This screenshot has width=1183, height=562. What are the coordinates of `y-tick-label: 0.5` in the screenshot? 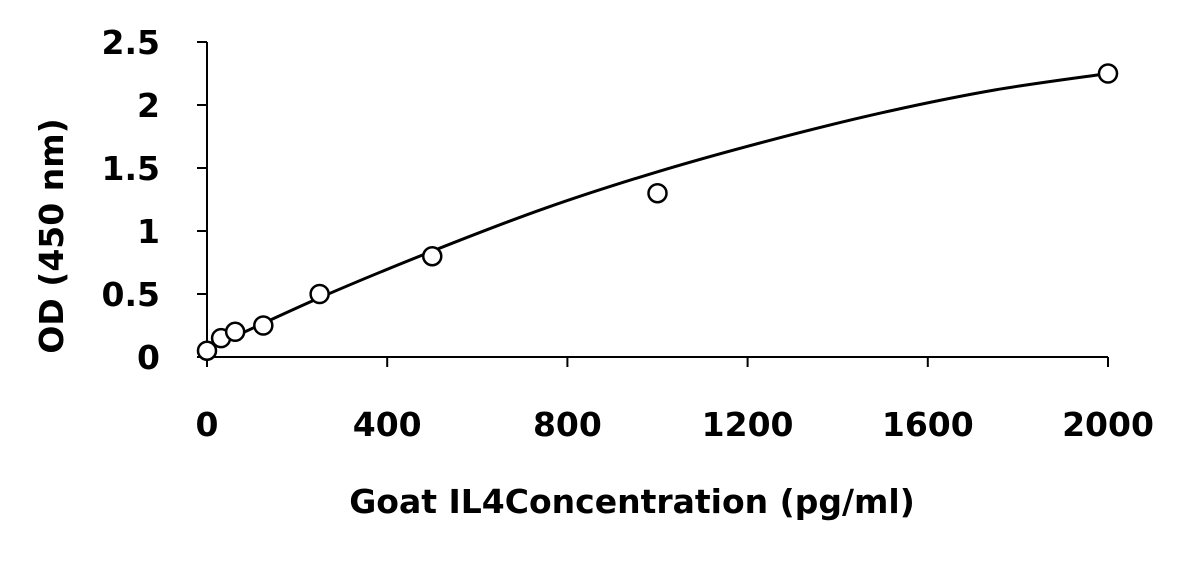 It's located at (131, 294).